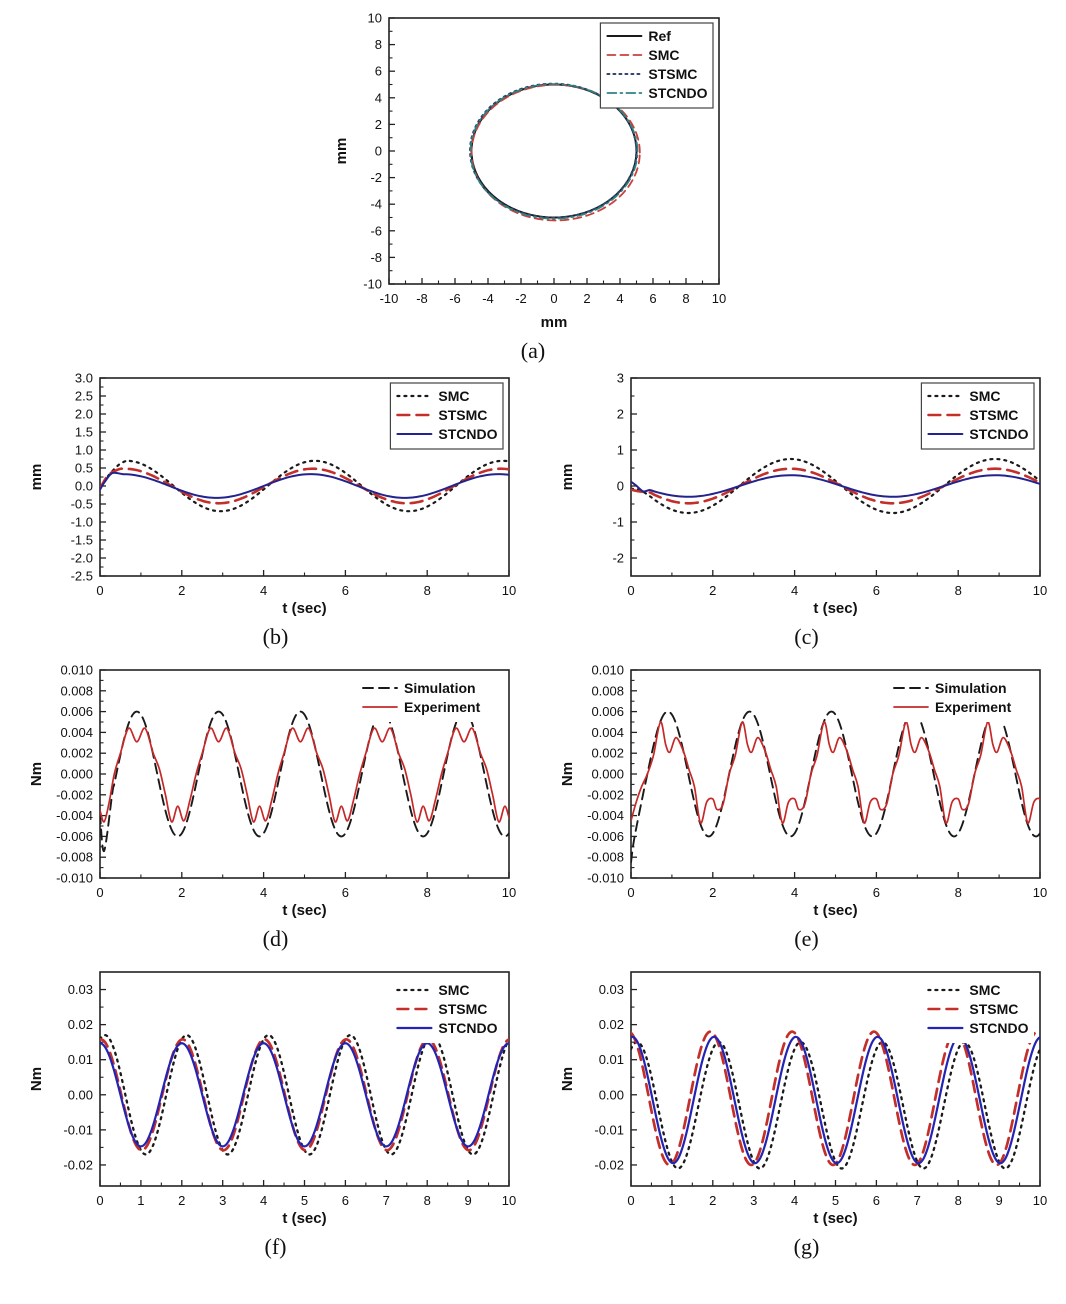 The width and height of the screenshot is (1066, 1304). I want to click on svg-text: 0.02, so click(80, 1024).